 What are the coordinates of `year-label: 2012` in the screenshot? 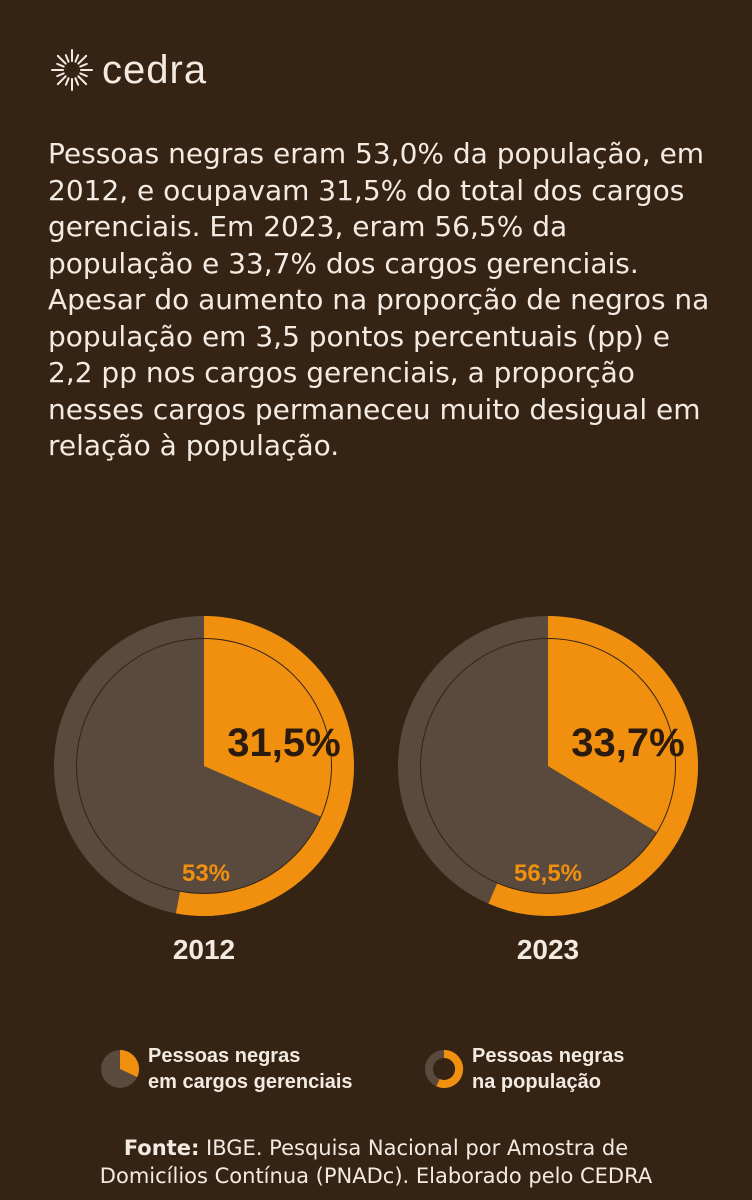 It's located at (204, 949).